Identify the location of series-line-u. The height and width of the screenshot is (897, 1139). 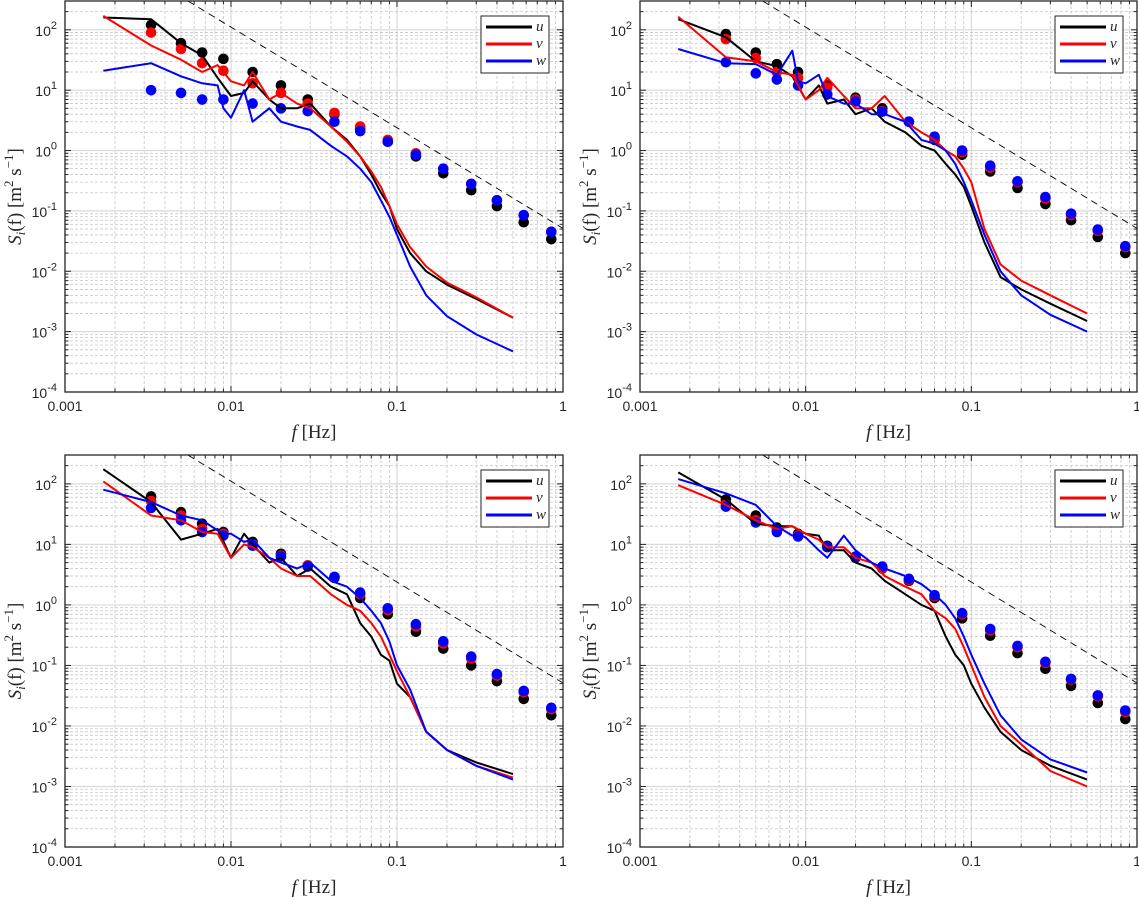
(308, 167).